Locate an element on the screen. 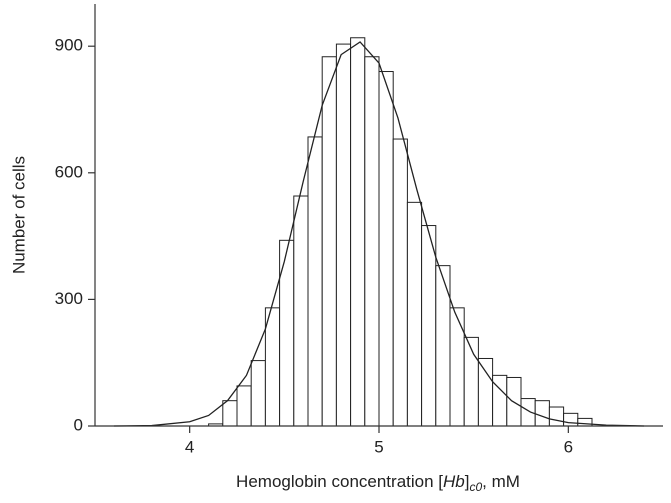 This screenshot has height=503, width=671. x-label-part: Hb is located at coordinates (454, 481).